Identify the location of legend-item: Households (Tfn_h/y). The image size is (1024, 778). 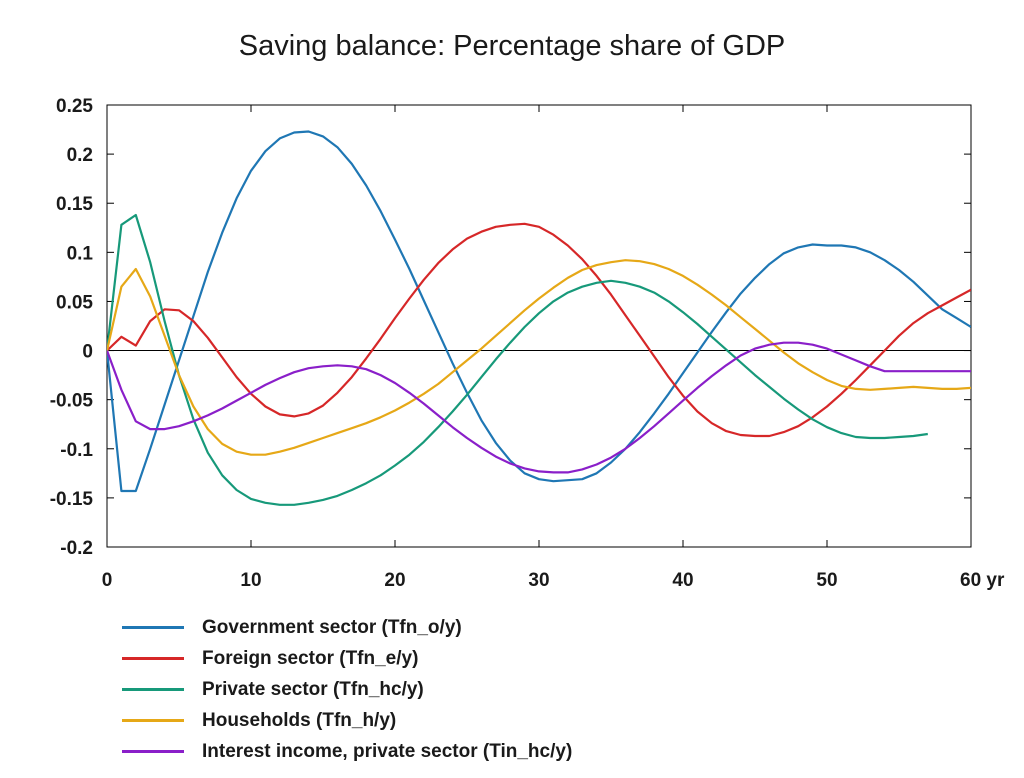
(347, 720).